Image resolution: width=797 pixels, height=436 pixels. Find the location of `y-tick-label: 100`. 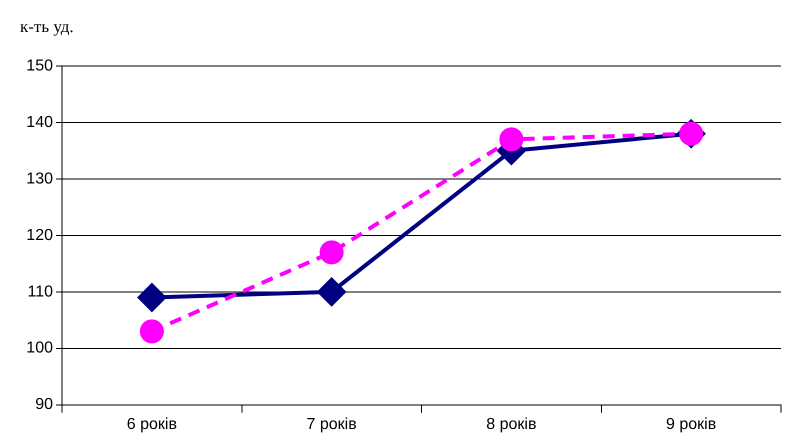

y-tick-label: 100 is located at coordinates (40, 348).